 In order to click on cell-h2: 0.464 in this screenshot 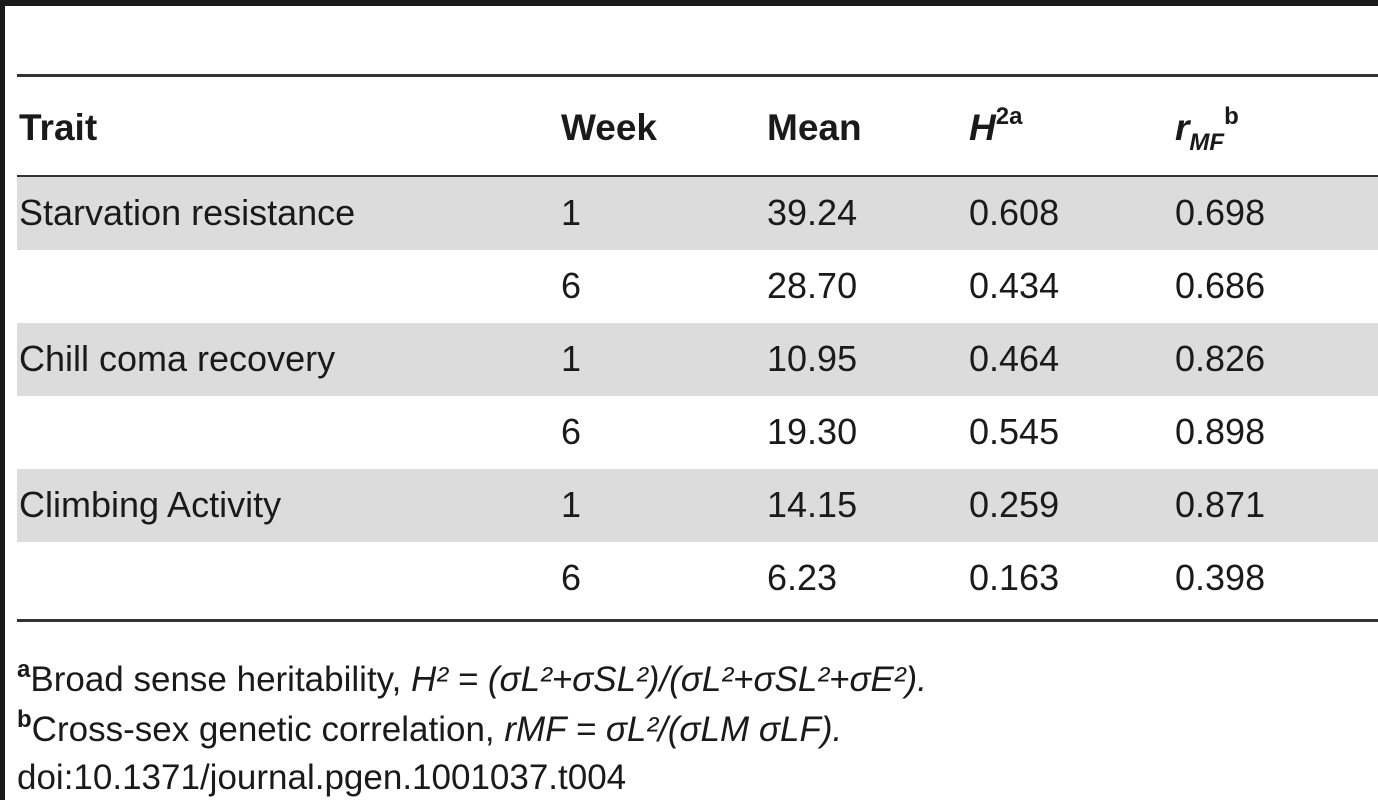, I will do `click(1014, 358)`.